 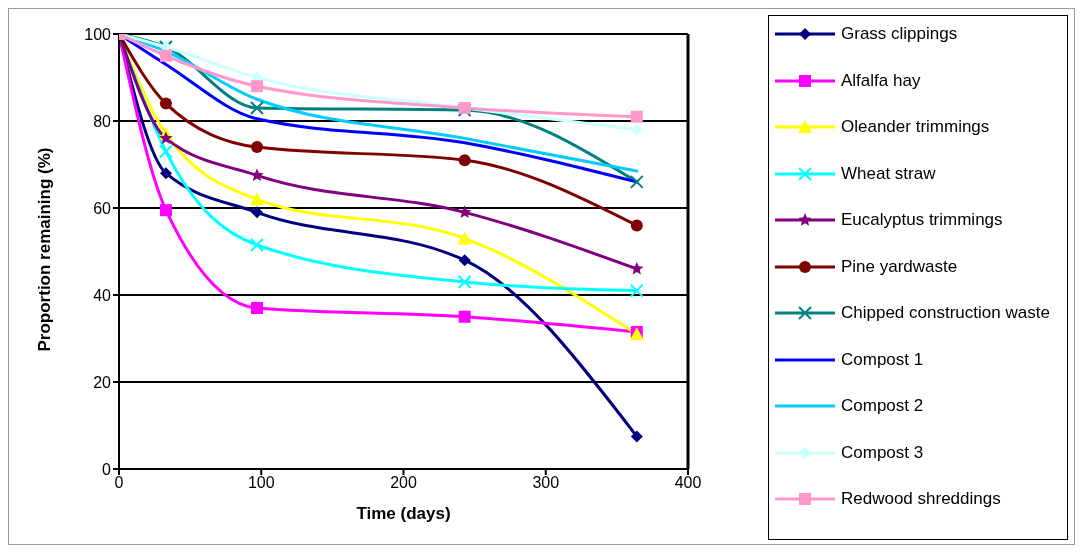 I want to click on legend-label: Alfalfa hay, so click(x=881, y=80).